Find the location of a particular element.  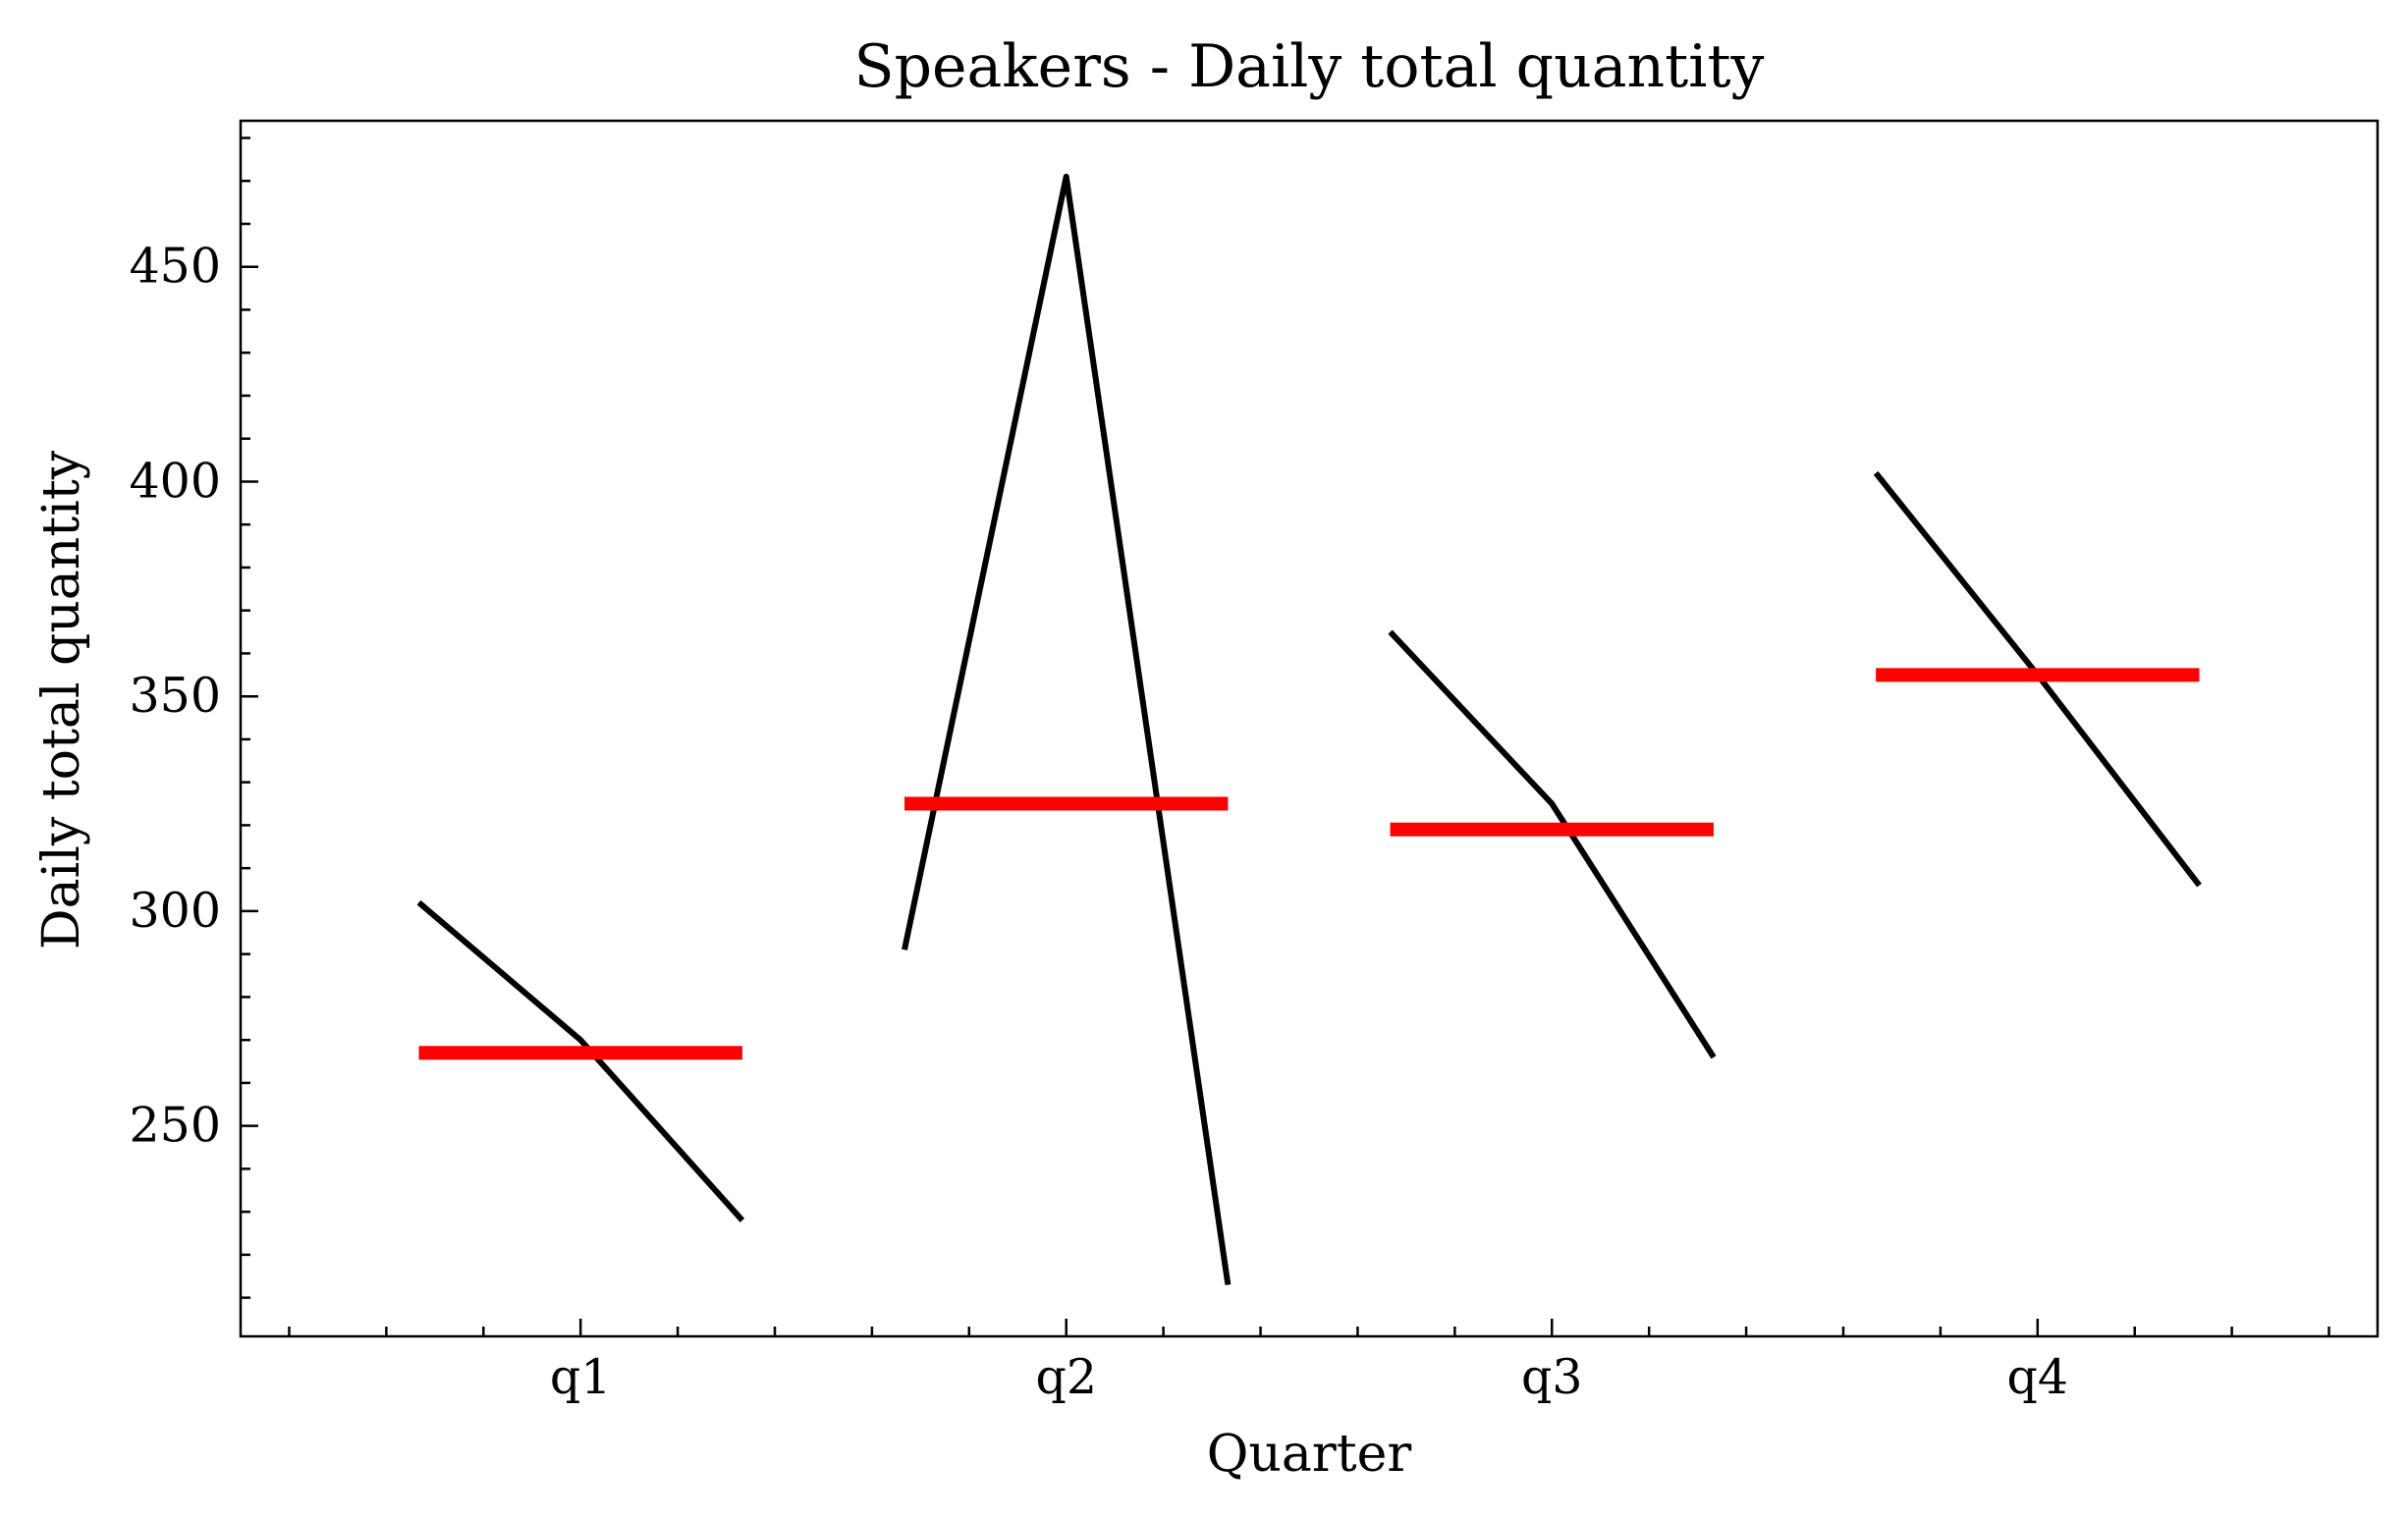

y-tick-label: 300 is located at coordinates (175, 911).